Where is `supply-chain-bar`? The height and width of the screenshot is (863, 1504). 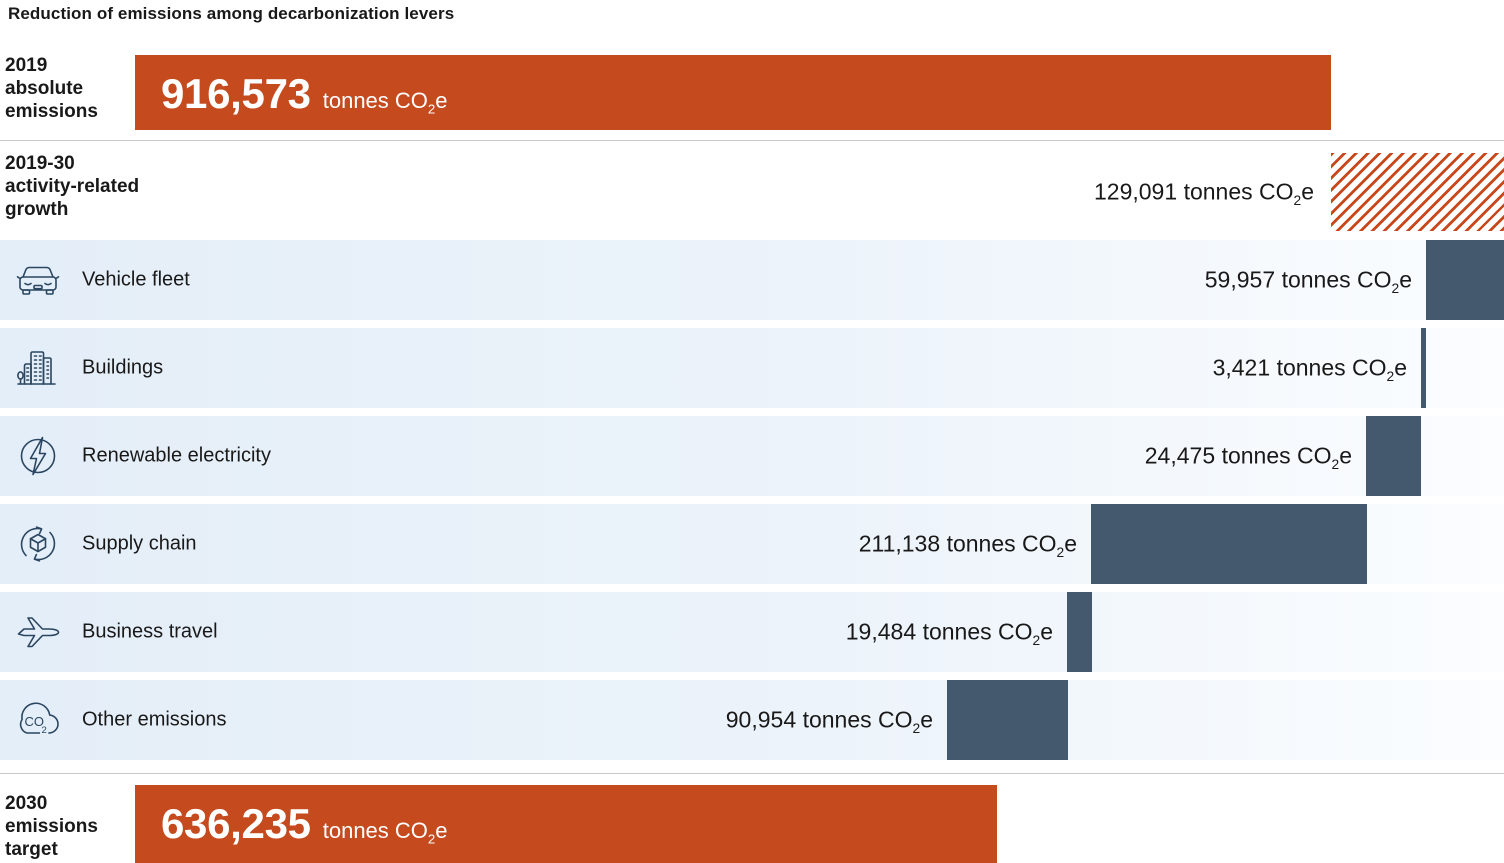 supply-chain-bar is located at coordinates (1229, 544).